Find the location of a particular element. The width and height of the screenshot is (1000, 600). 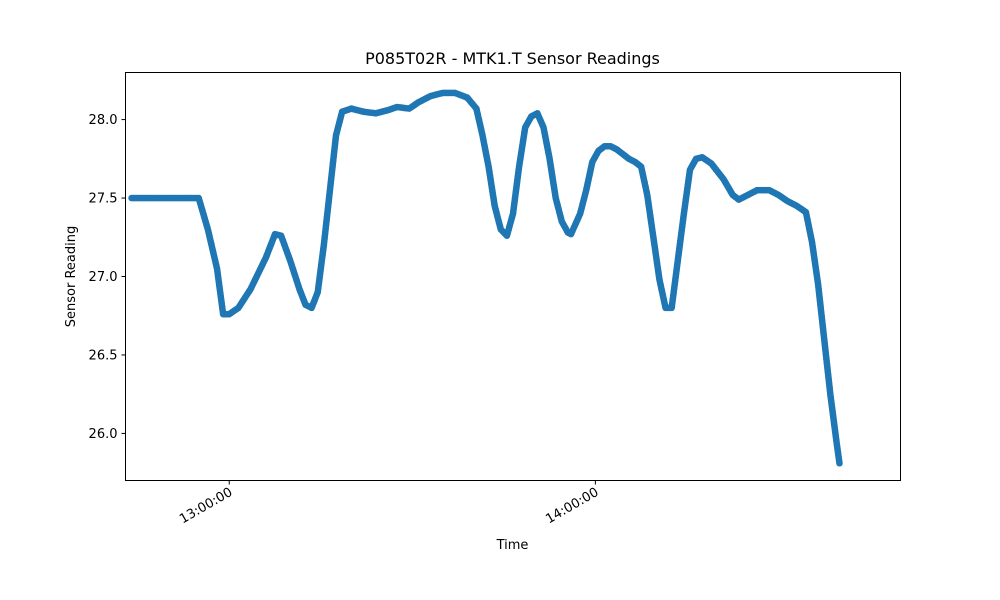

y-tick-label: 27.0 is located at coordinates (103, 277).